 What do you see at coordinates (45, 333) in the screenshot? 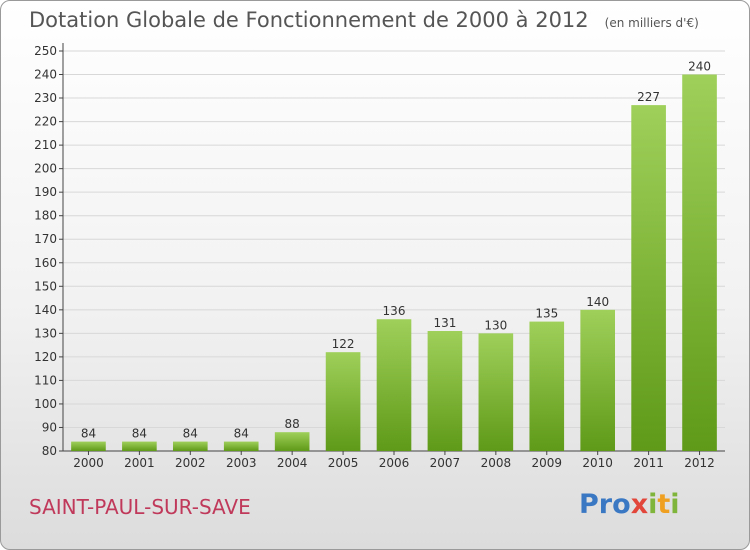
I see `y-tick-label: 130` at bounding box center [45, 333].